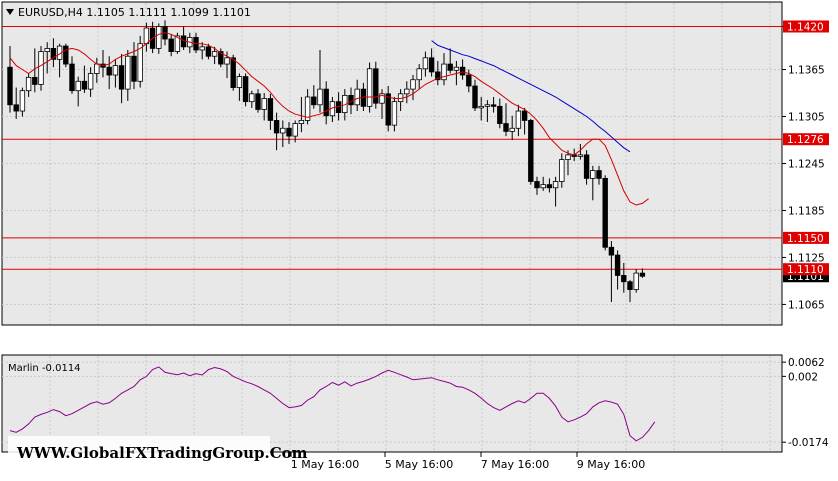 The image size is (838, 481). What do you see at coordinates (531, 96) in the screenshot?
I see `ma-line` at bounding box center [531, 96].